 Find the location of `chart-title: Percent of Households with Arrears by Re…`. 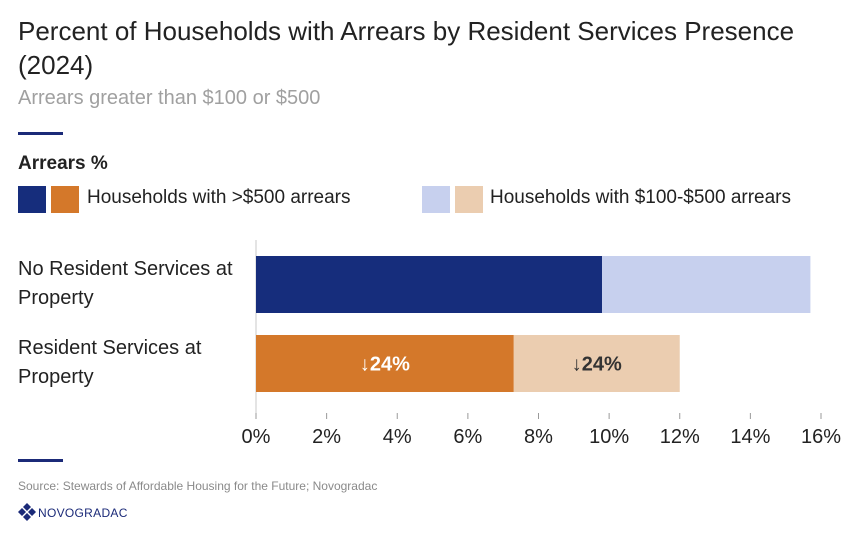

chart-title: Percent of Households with Arrears by Re… is located at coordinates (406, 48).